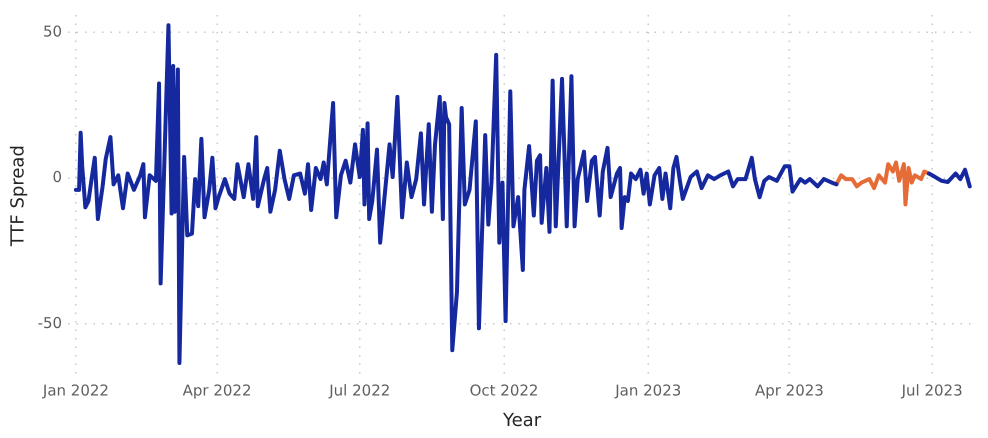  I want to click on y-tick-label: -50, so click(50, 323).